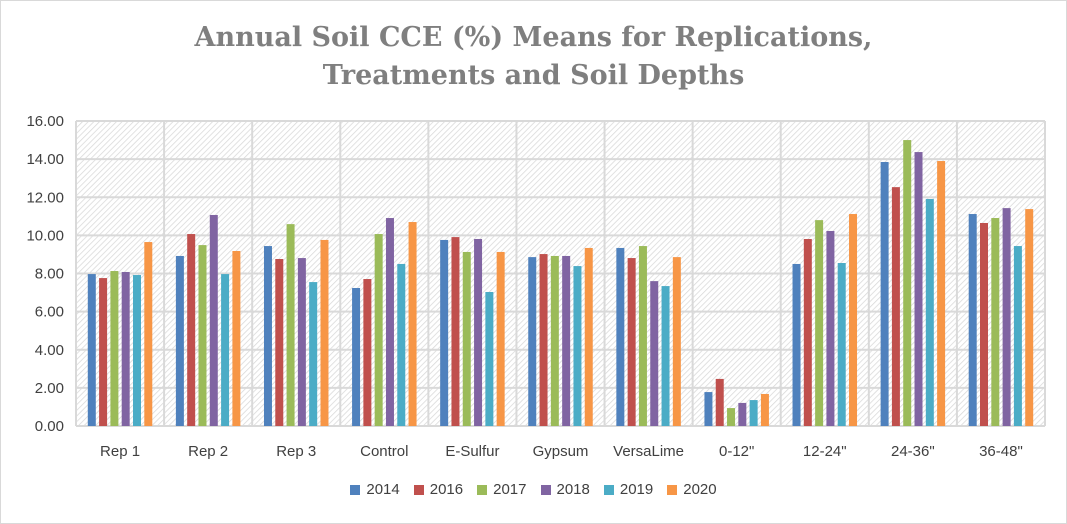 Image resolution: width=1067 pixels, height=524 pixels. I want to click on x-tick-label: Rep 2, so click(208, 451).